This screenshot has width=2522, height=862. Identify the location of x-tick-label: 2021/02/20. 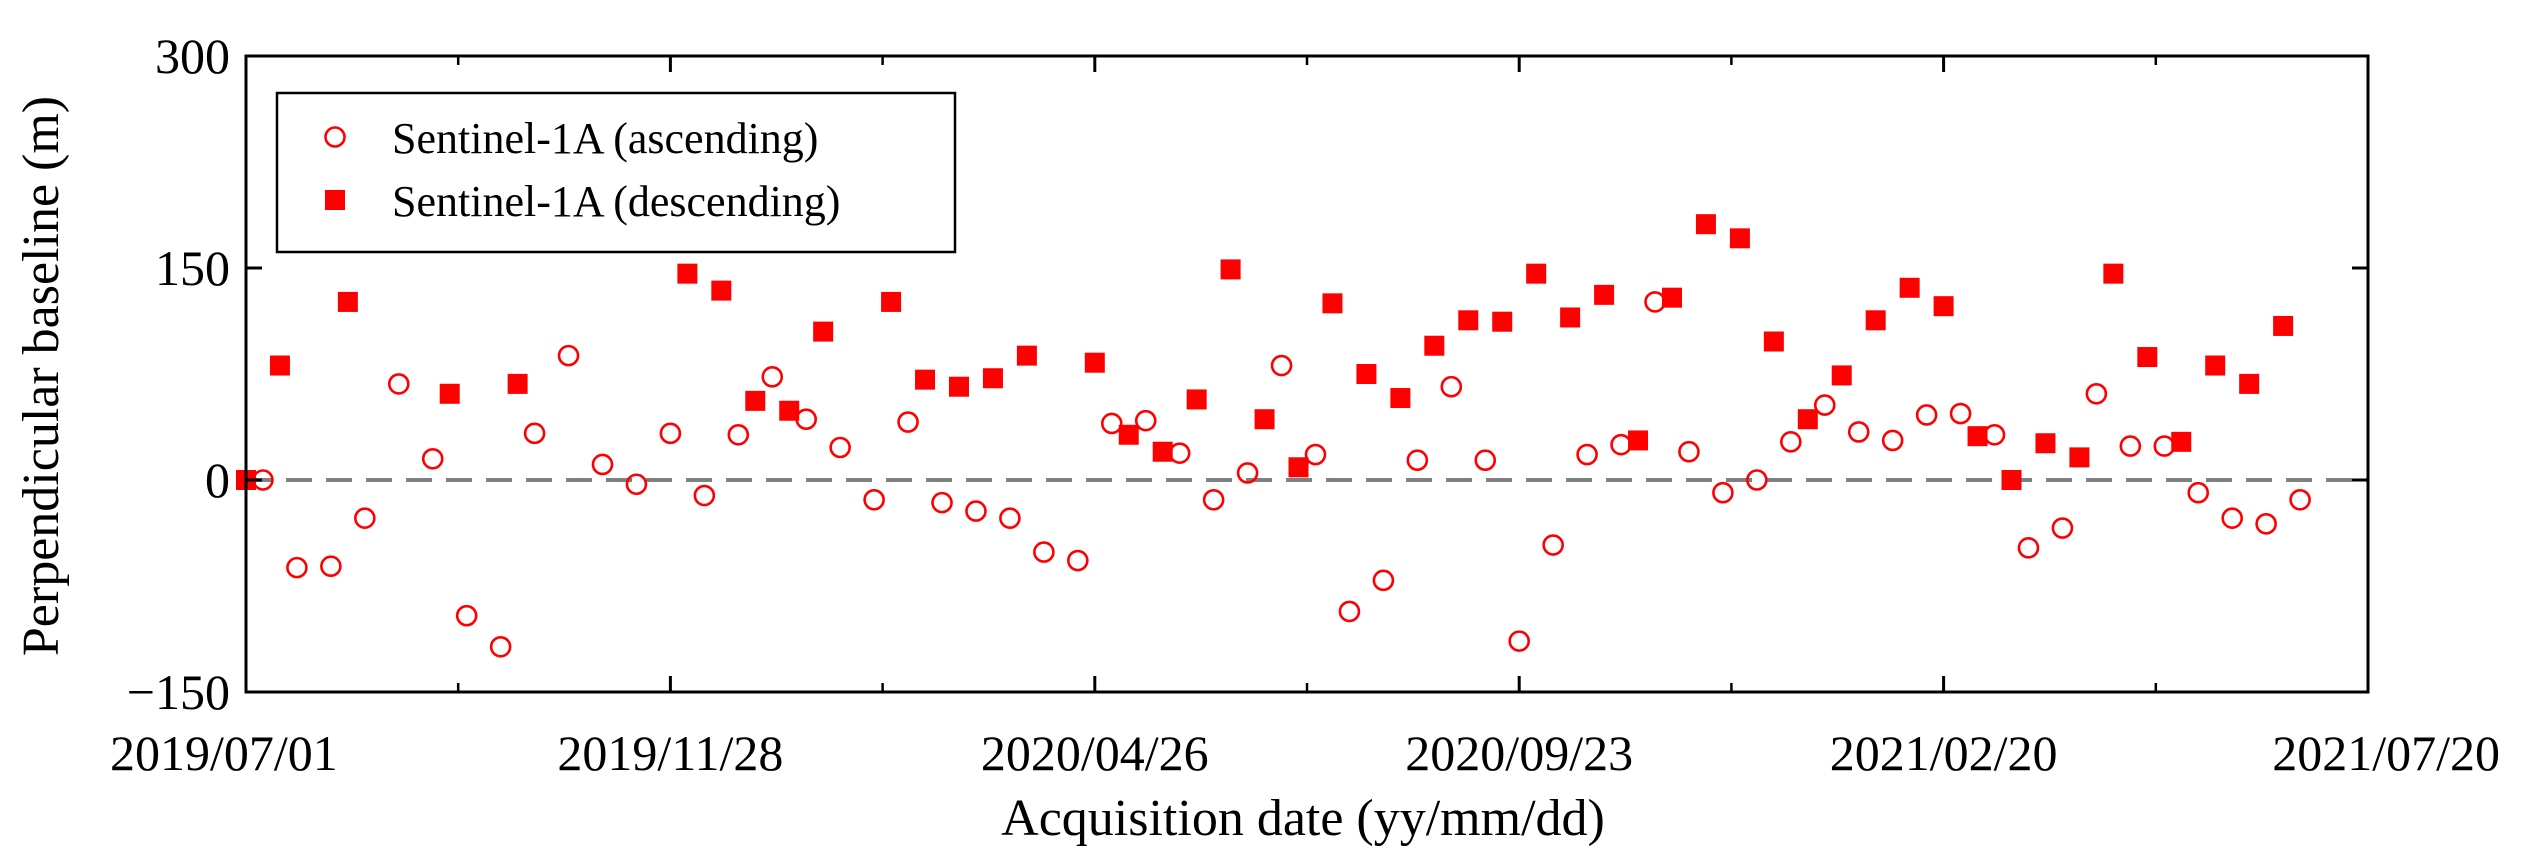
(1944, 753).